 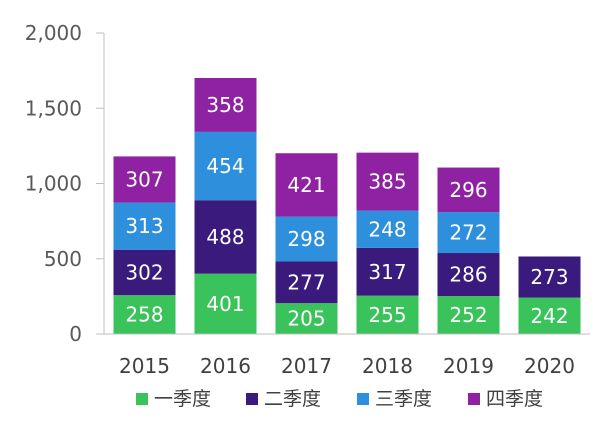 I want to click on y-tick-label: 1,000, so click(x=53, y=184).